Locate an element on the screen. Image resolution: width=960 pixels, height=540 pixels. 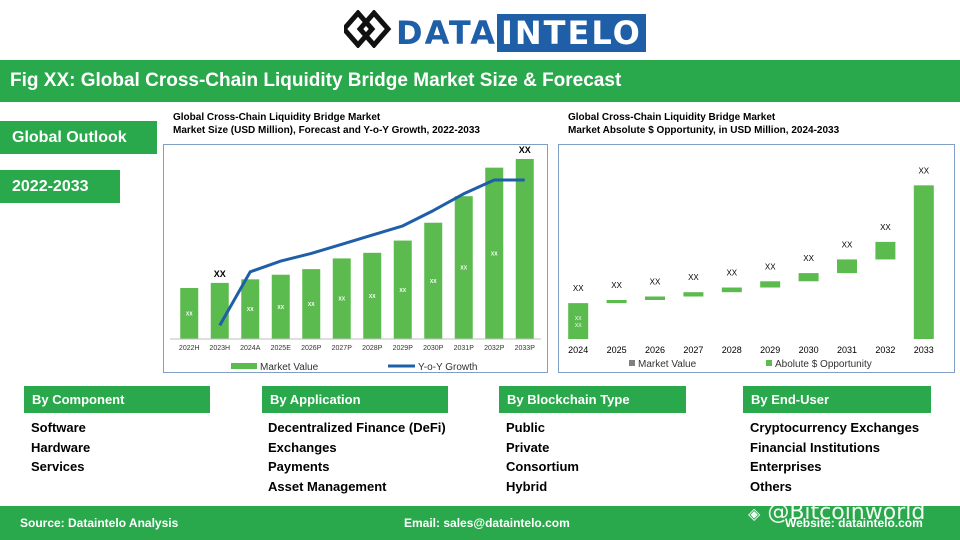
segment-list-component: Software Hardware Services is located at coordinates (60, 449).